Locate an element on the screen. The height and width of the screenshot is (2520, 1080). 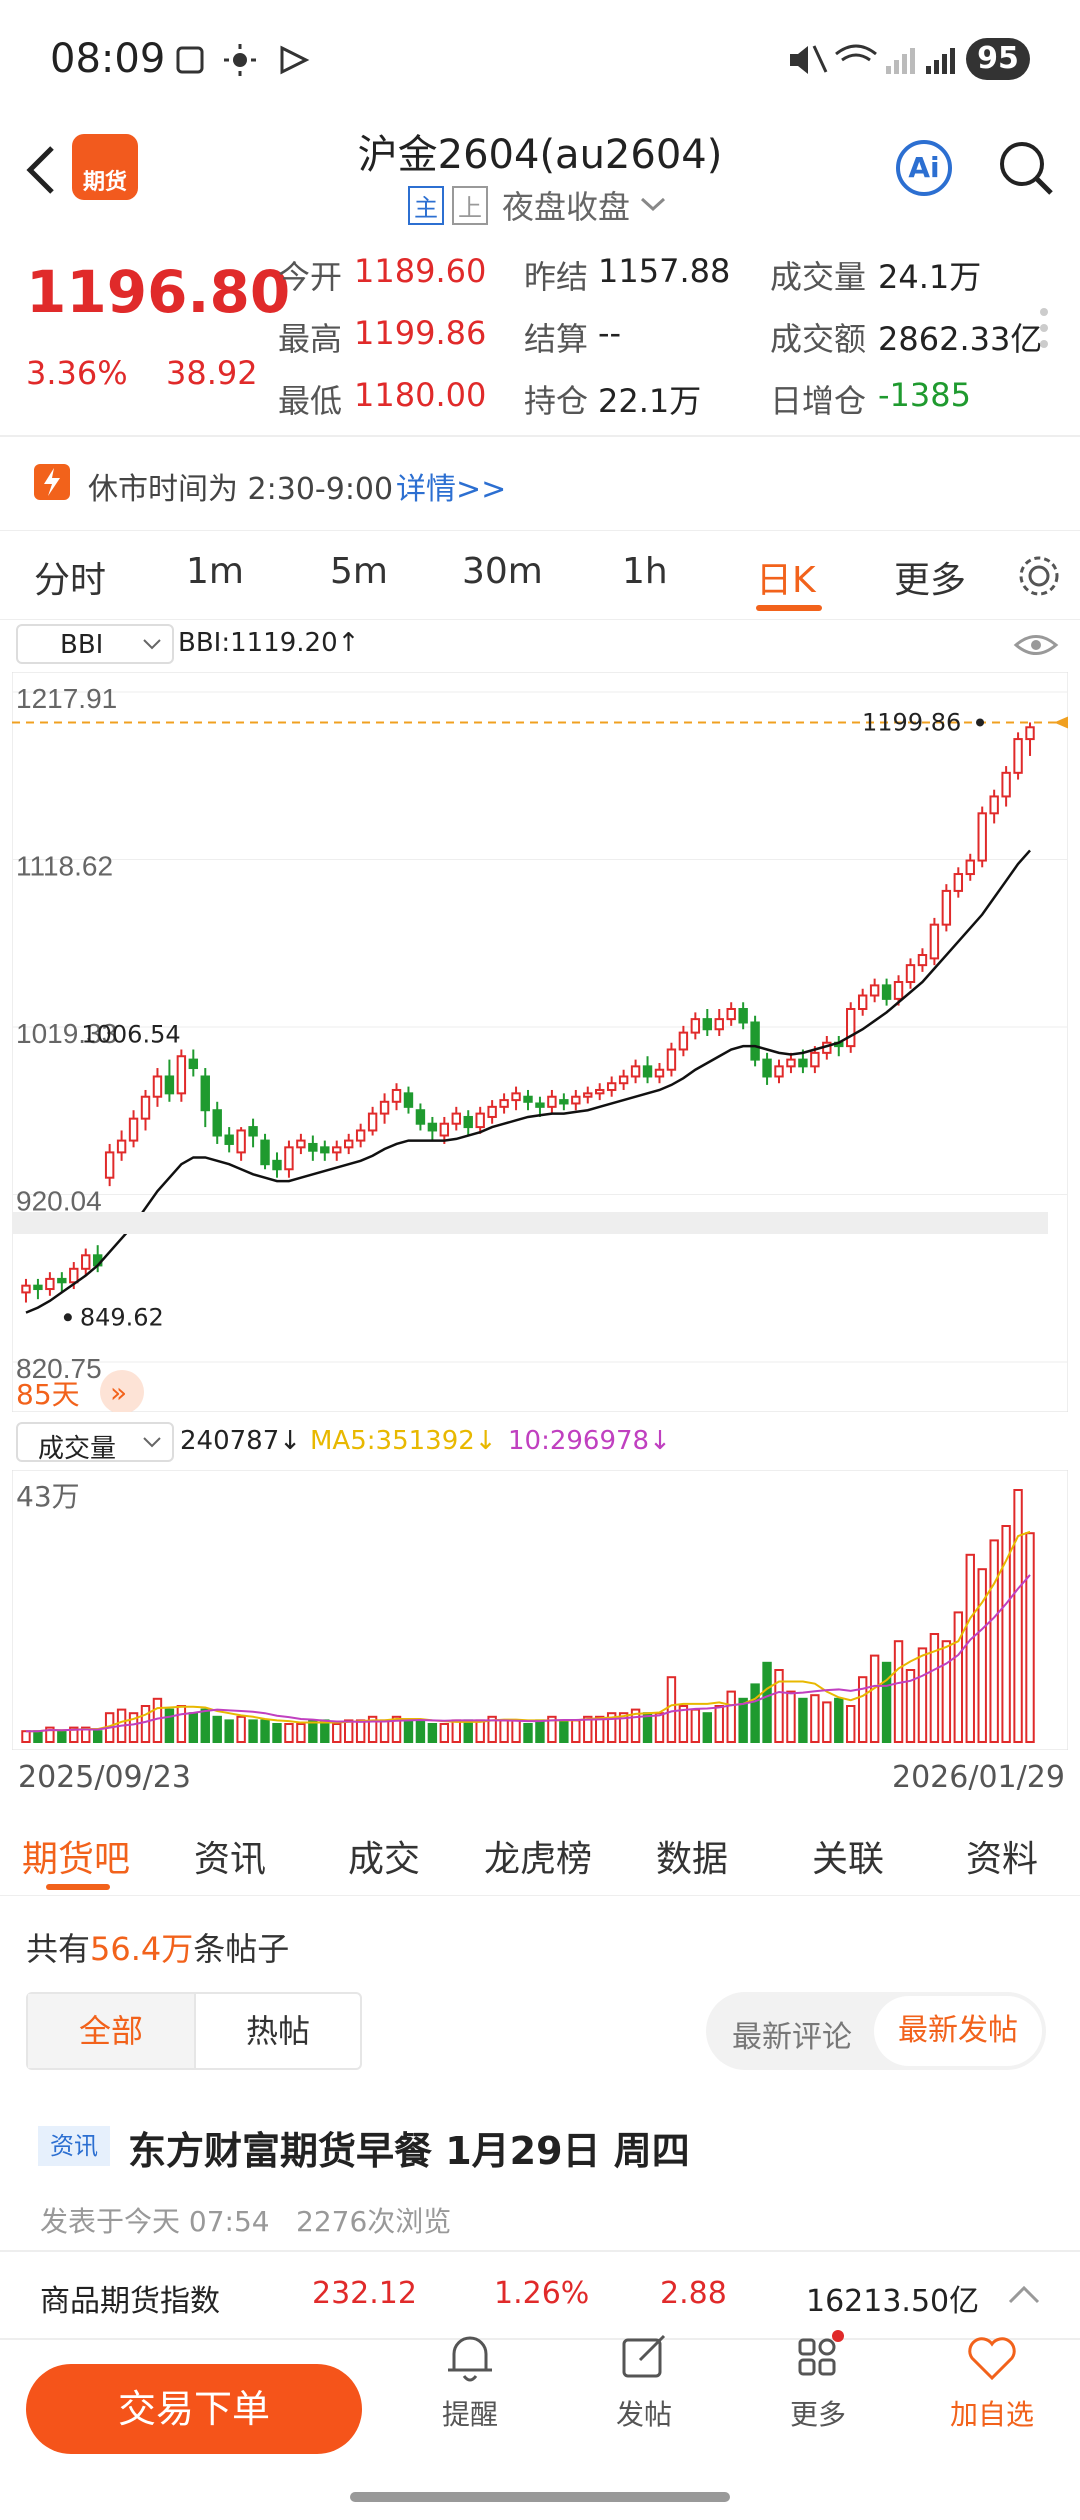
volume-indicator-name: 成交量 is located at coordinates (77, 1449).